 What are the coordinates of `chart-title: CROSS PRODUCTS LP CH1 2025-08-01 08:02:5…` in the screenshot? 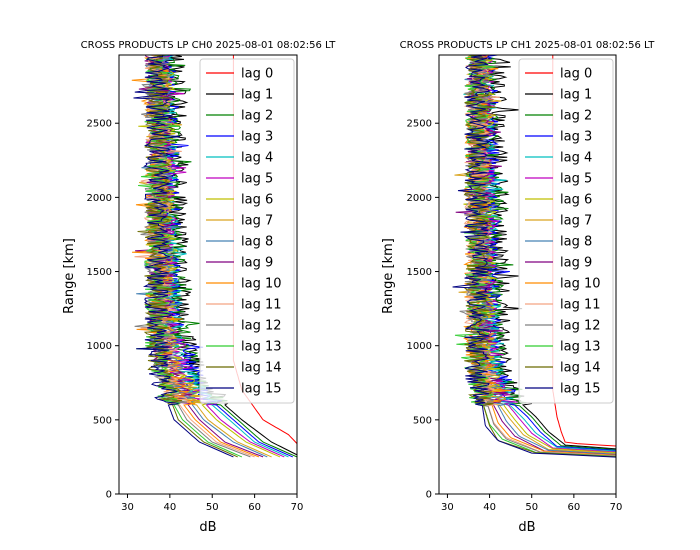 It's located at (528, 45).